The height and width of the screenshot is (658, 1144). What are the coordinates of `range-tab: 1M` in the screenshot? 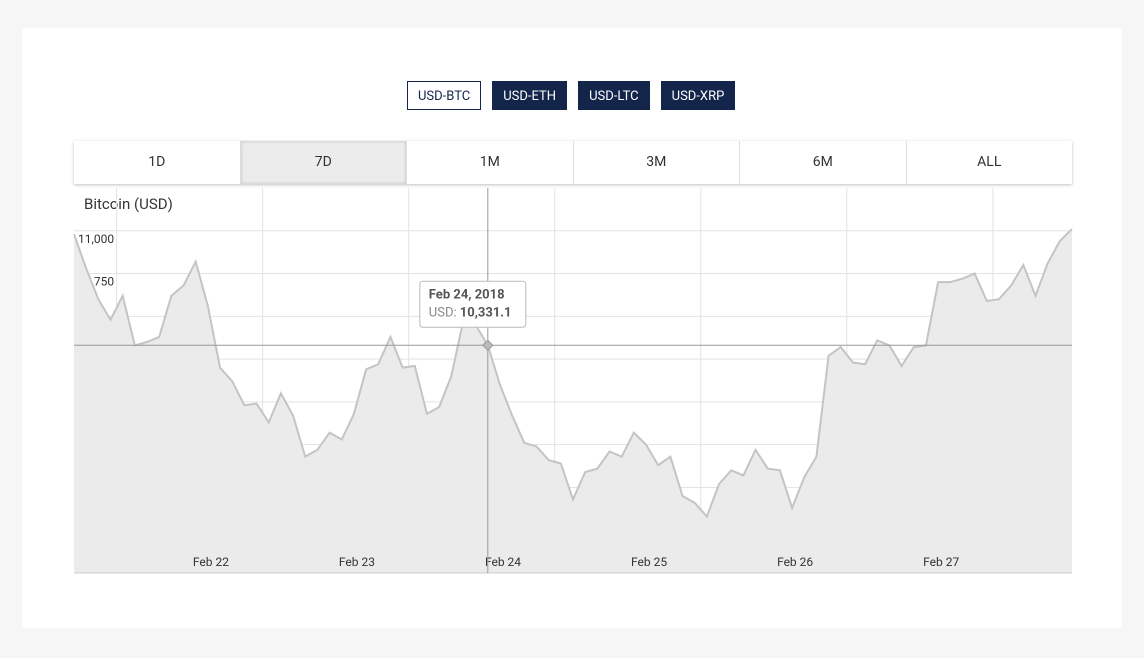 It's located at (490, 162).